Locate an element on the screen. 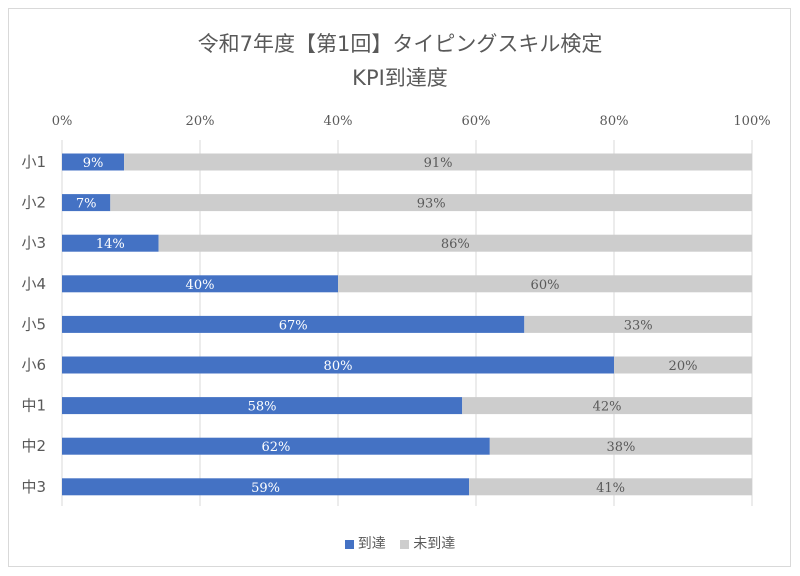 This screenshot has width=800, height=576. chart-subtitle: KPI到達度 is located at coordinates (400, 78).